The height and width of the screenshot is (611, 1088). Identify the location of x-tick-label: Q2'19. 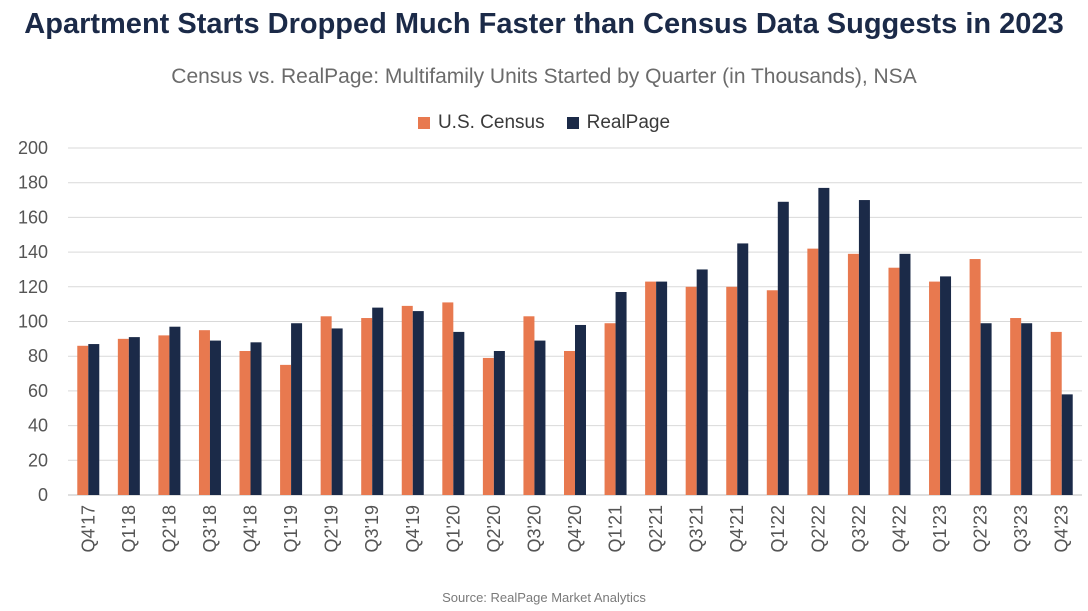
(332, 528).